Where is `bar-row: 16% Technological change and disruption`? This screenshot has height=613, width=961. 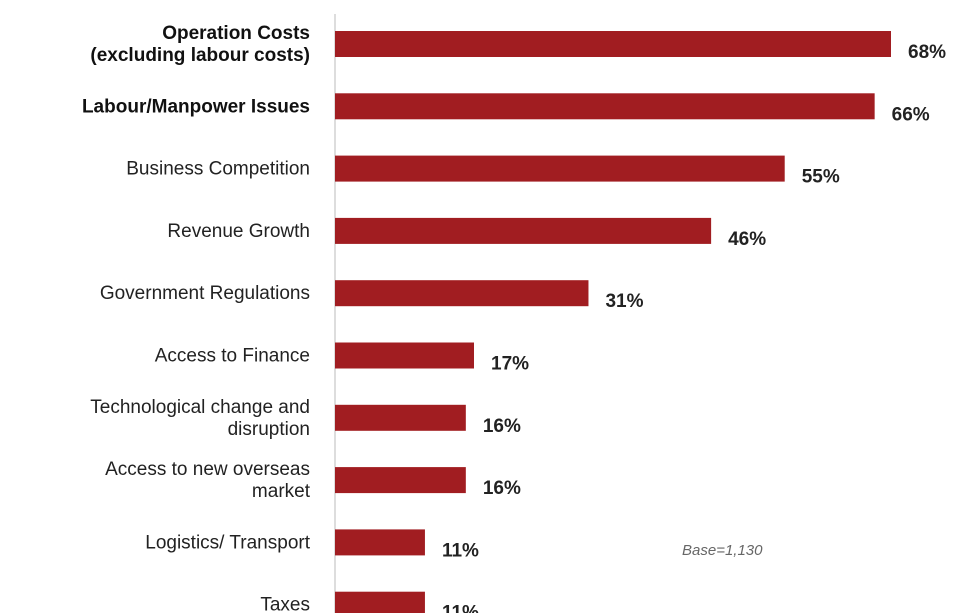 bar-row: 16% Technological change and disruption is located at coordinates (305, 418).